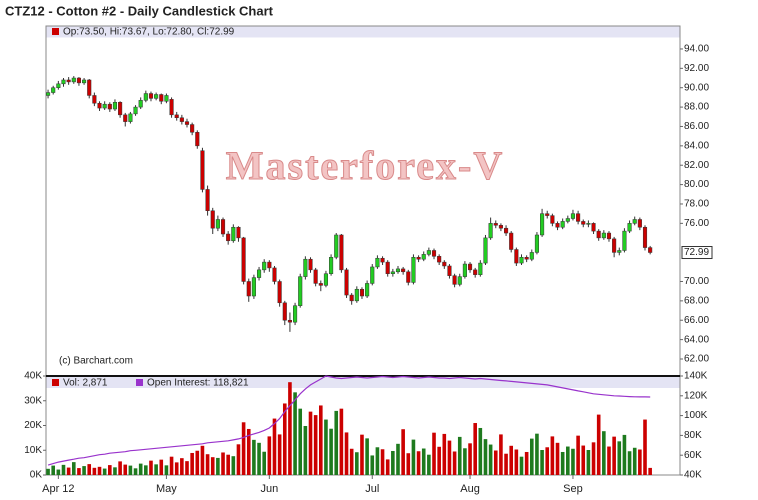  I want to click on last-price-box, so click(697, 253).